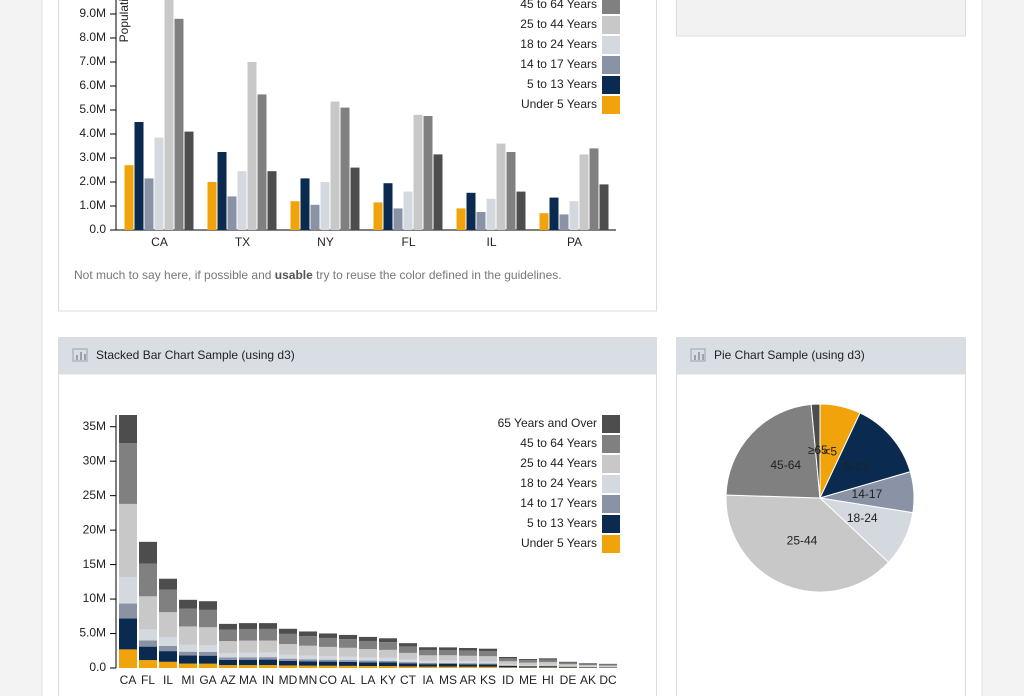  What do you see at coordinates (92, 109) in the screenshot?
I see `y-tick-label: 5.0M` at bounding box center [92, 109].